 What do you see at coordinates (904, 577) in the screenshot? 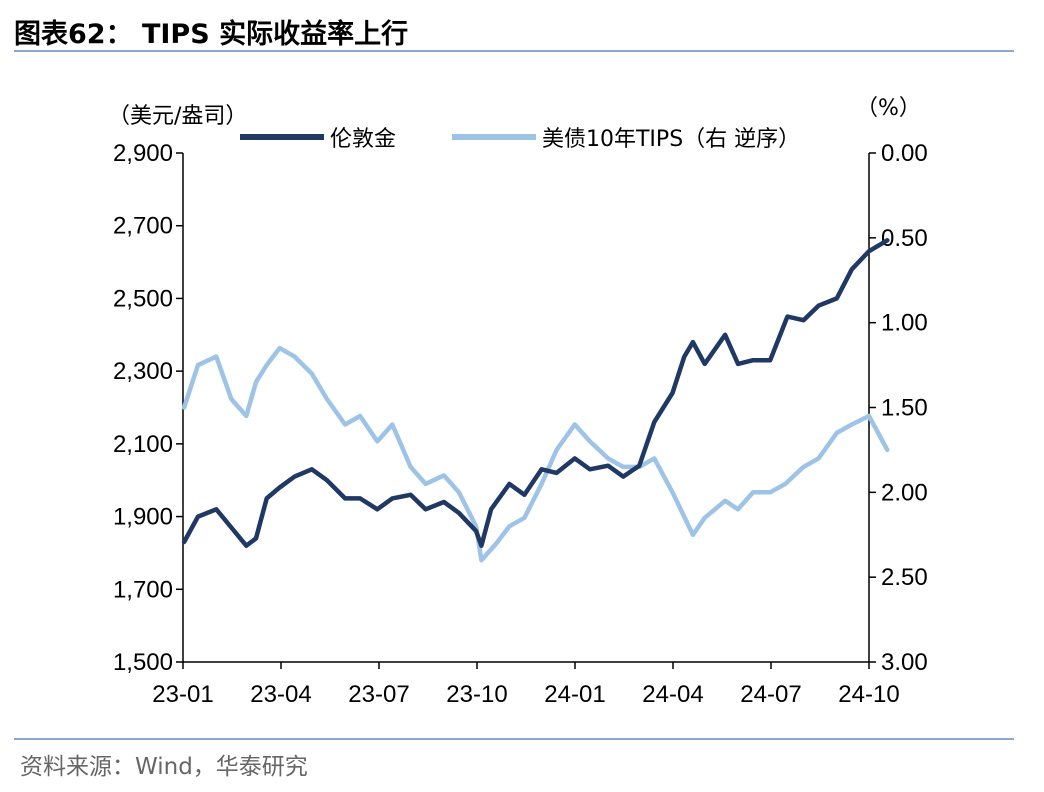
I see `right-y-tick-label: 2.50` at bounding box center [904, 577].